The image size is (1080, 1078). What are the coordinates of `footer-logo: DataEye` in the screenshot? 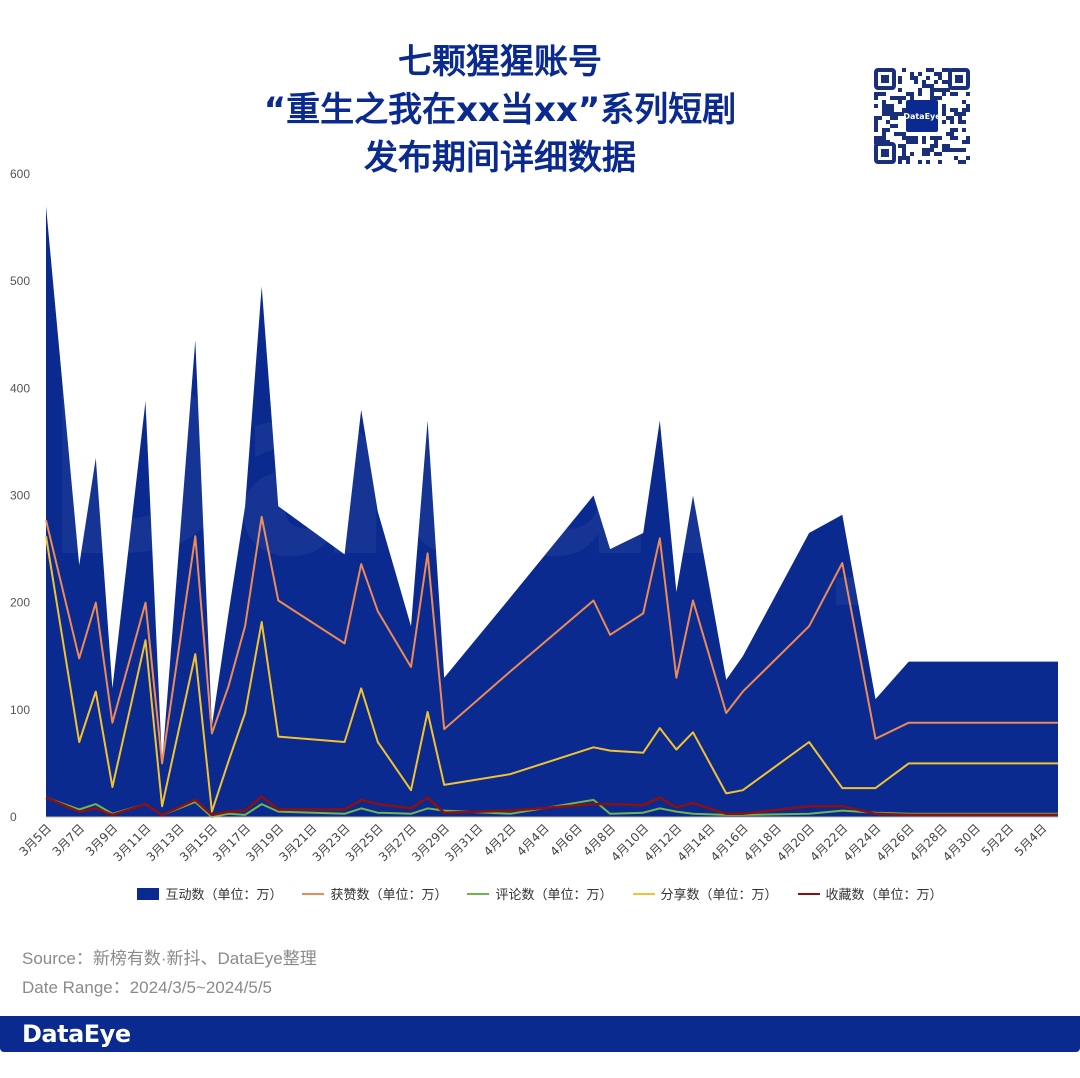 It's located at (76, 1034).